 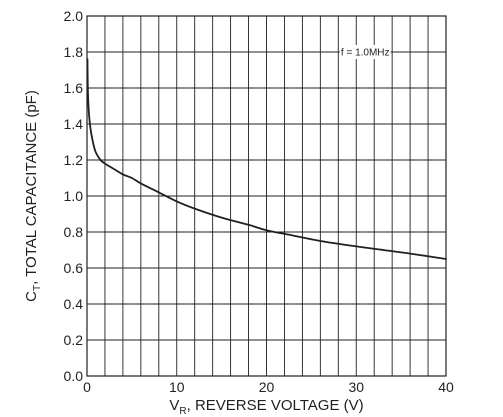 I want to click on y-tick-label: 0.4, so click(x=74, y=304).